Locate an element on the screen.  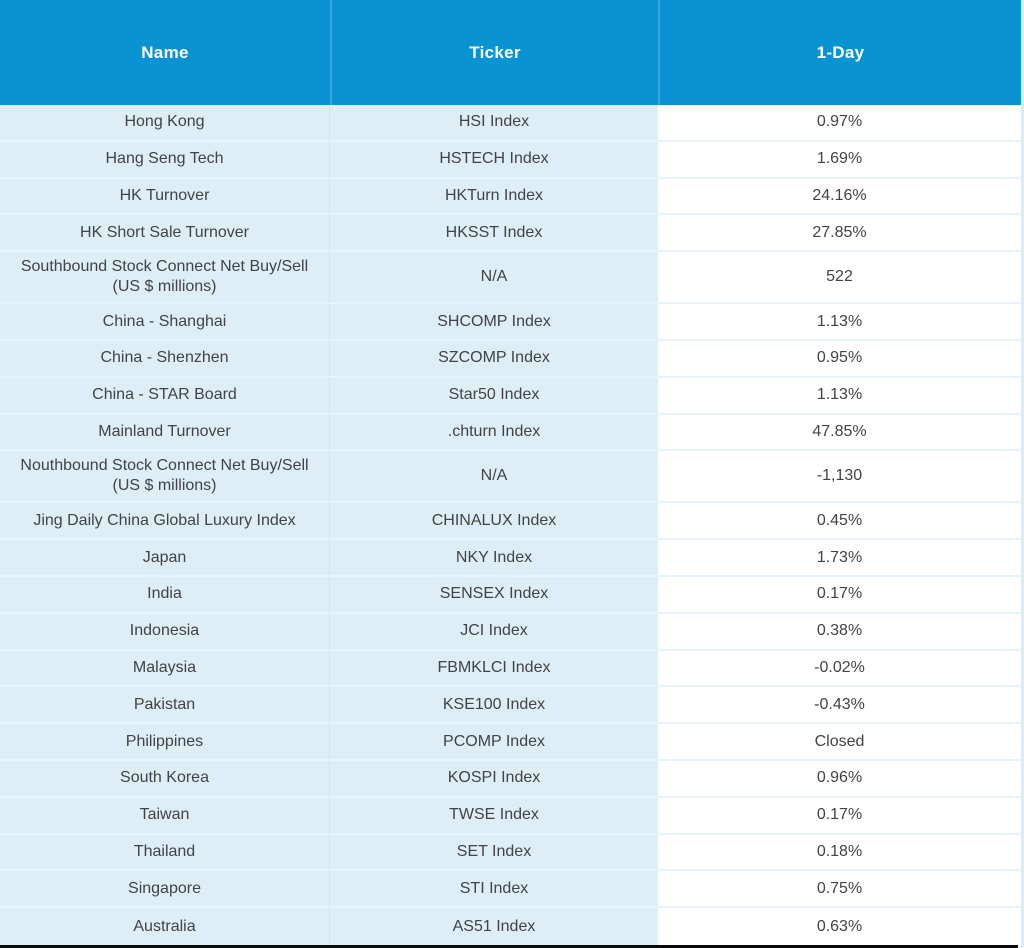
table-row: Singapore STI Index 0.75% is located at coordinates (510, 890).